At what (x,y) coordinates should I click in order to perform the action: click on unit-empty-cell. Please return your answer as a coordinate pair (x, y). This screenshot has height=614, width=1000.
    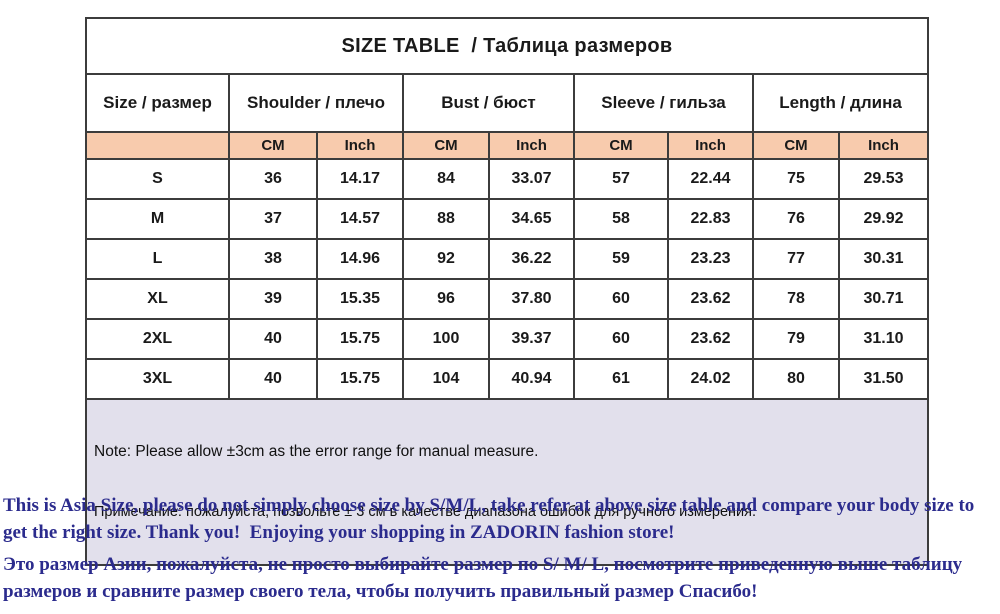
    Looking at the image, I should click on (157, 145).